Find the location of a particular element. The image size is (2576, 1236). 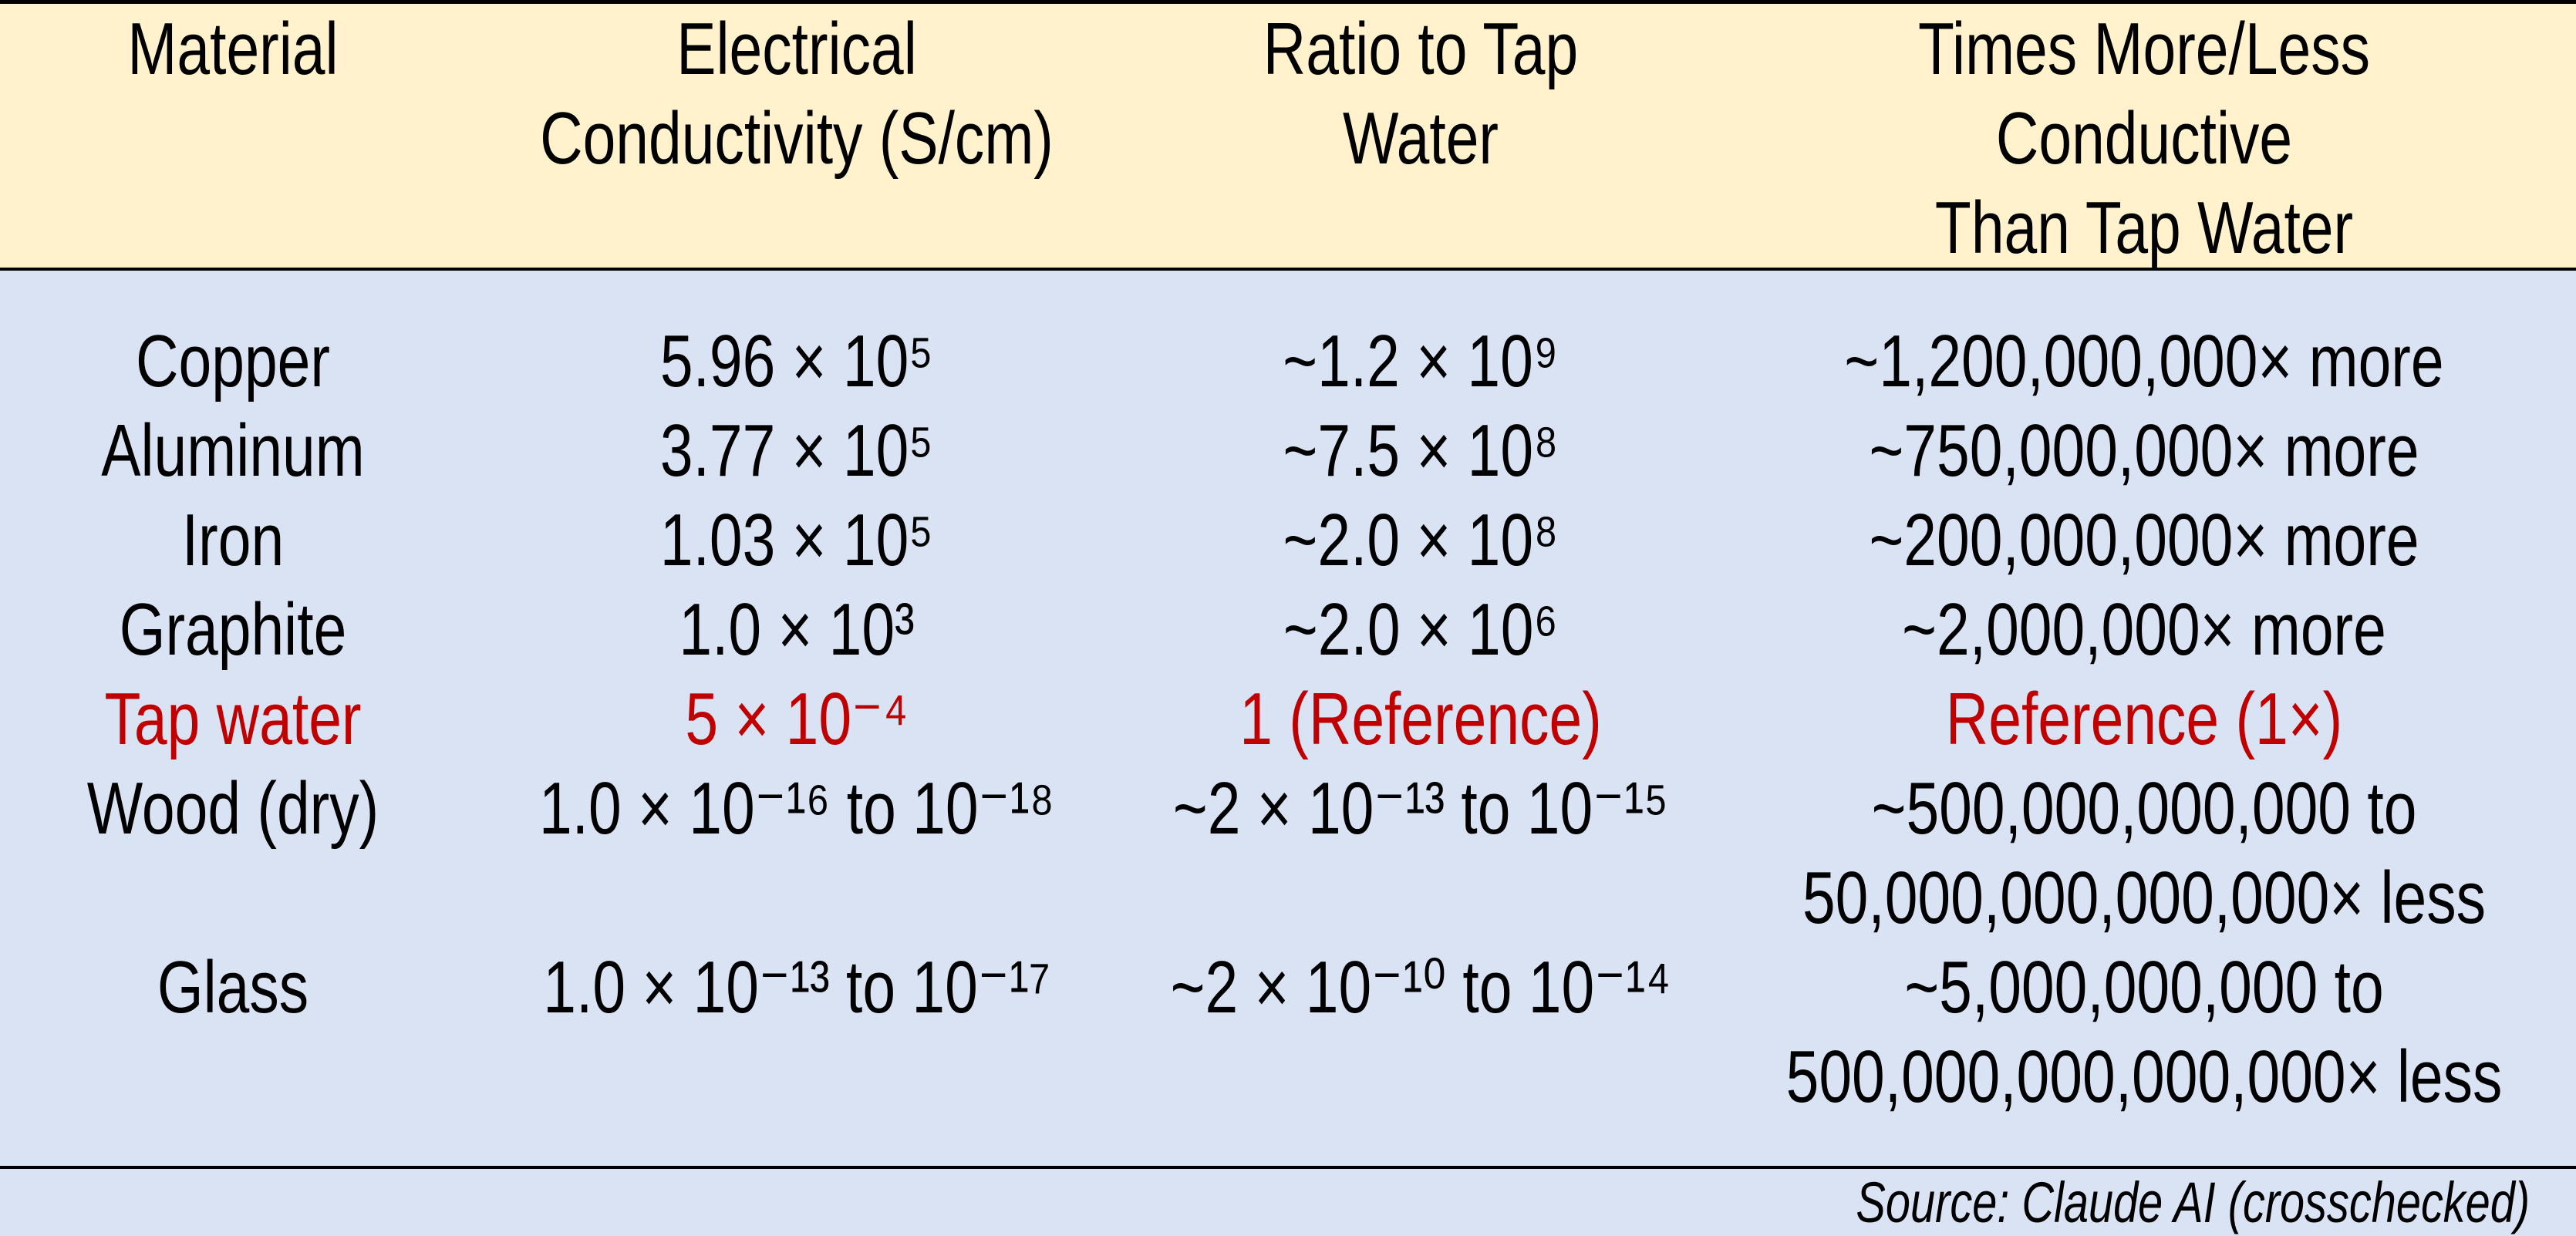

table-cell: 1.03 × 10⁵ is located at coordinates (796, 540).